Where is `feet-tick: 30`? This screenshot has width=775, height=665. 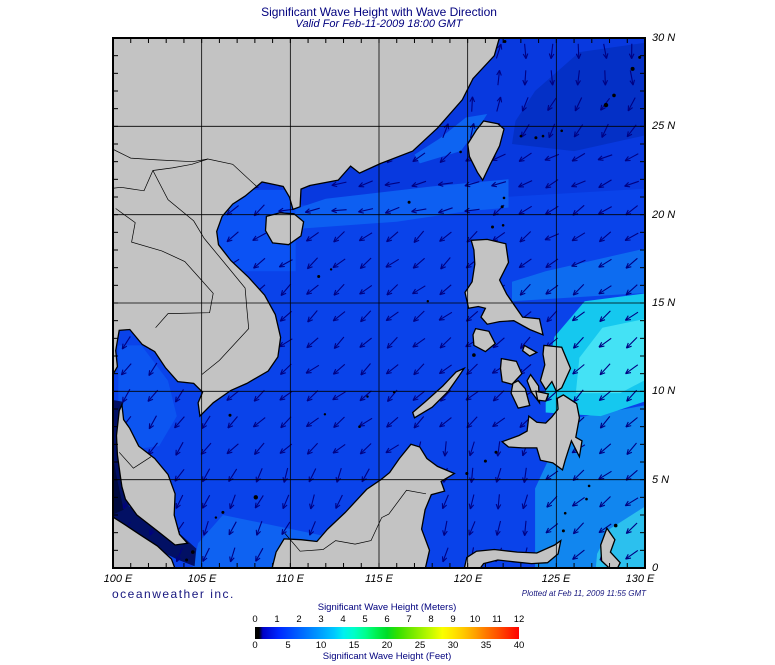 feet-tick: 30 is located at coordinates (453, 645).